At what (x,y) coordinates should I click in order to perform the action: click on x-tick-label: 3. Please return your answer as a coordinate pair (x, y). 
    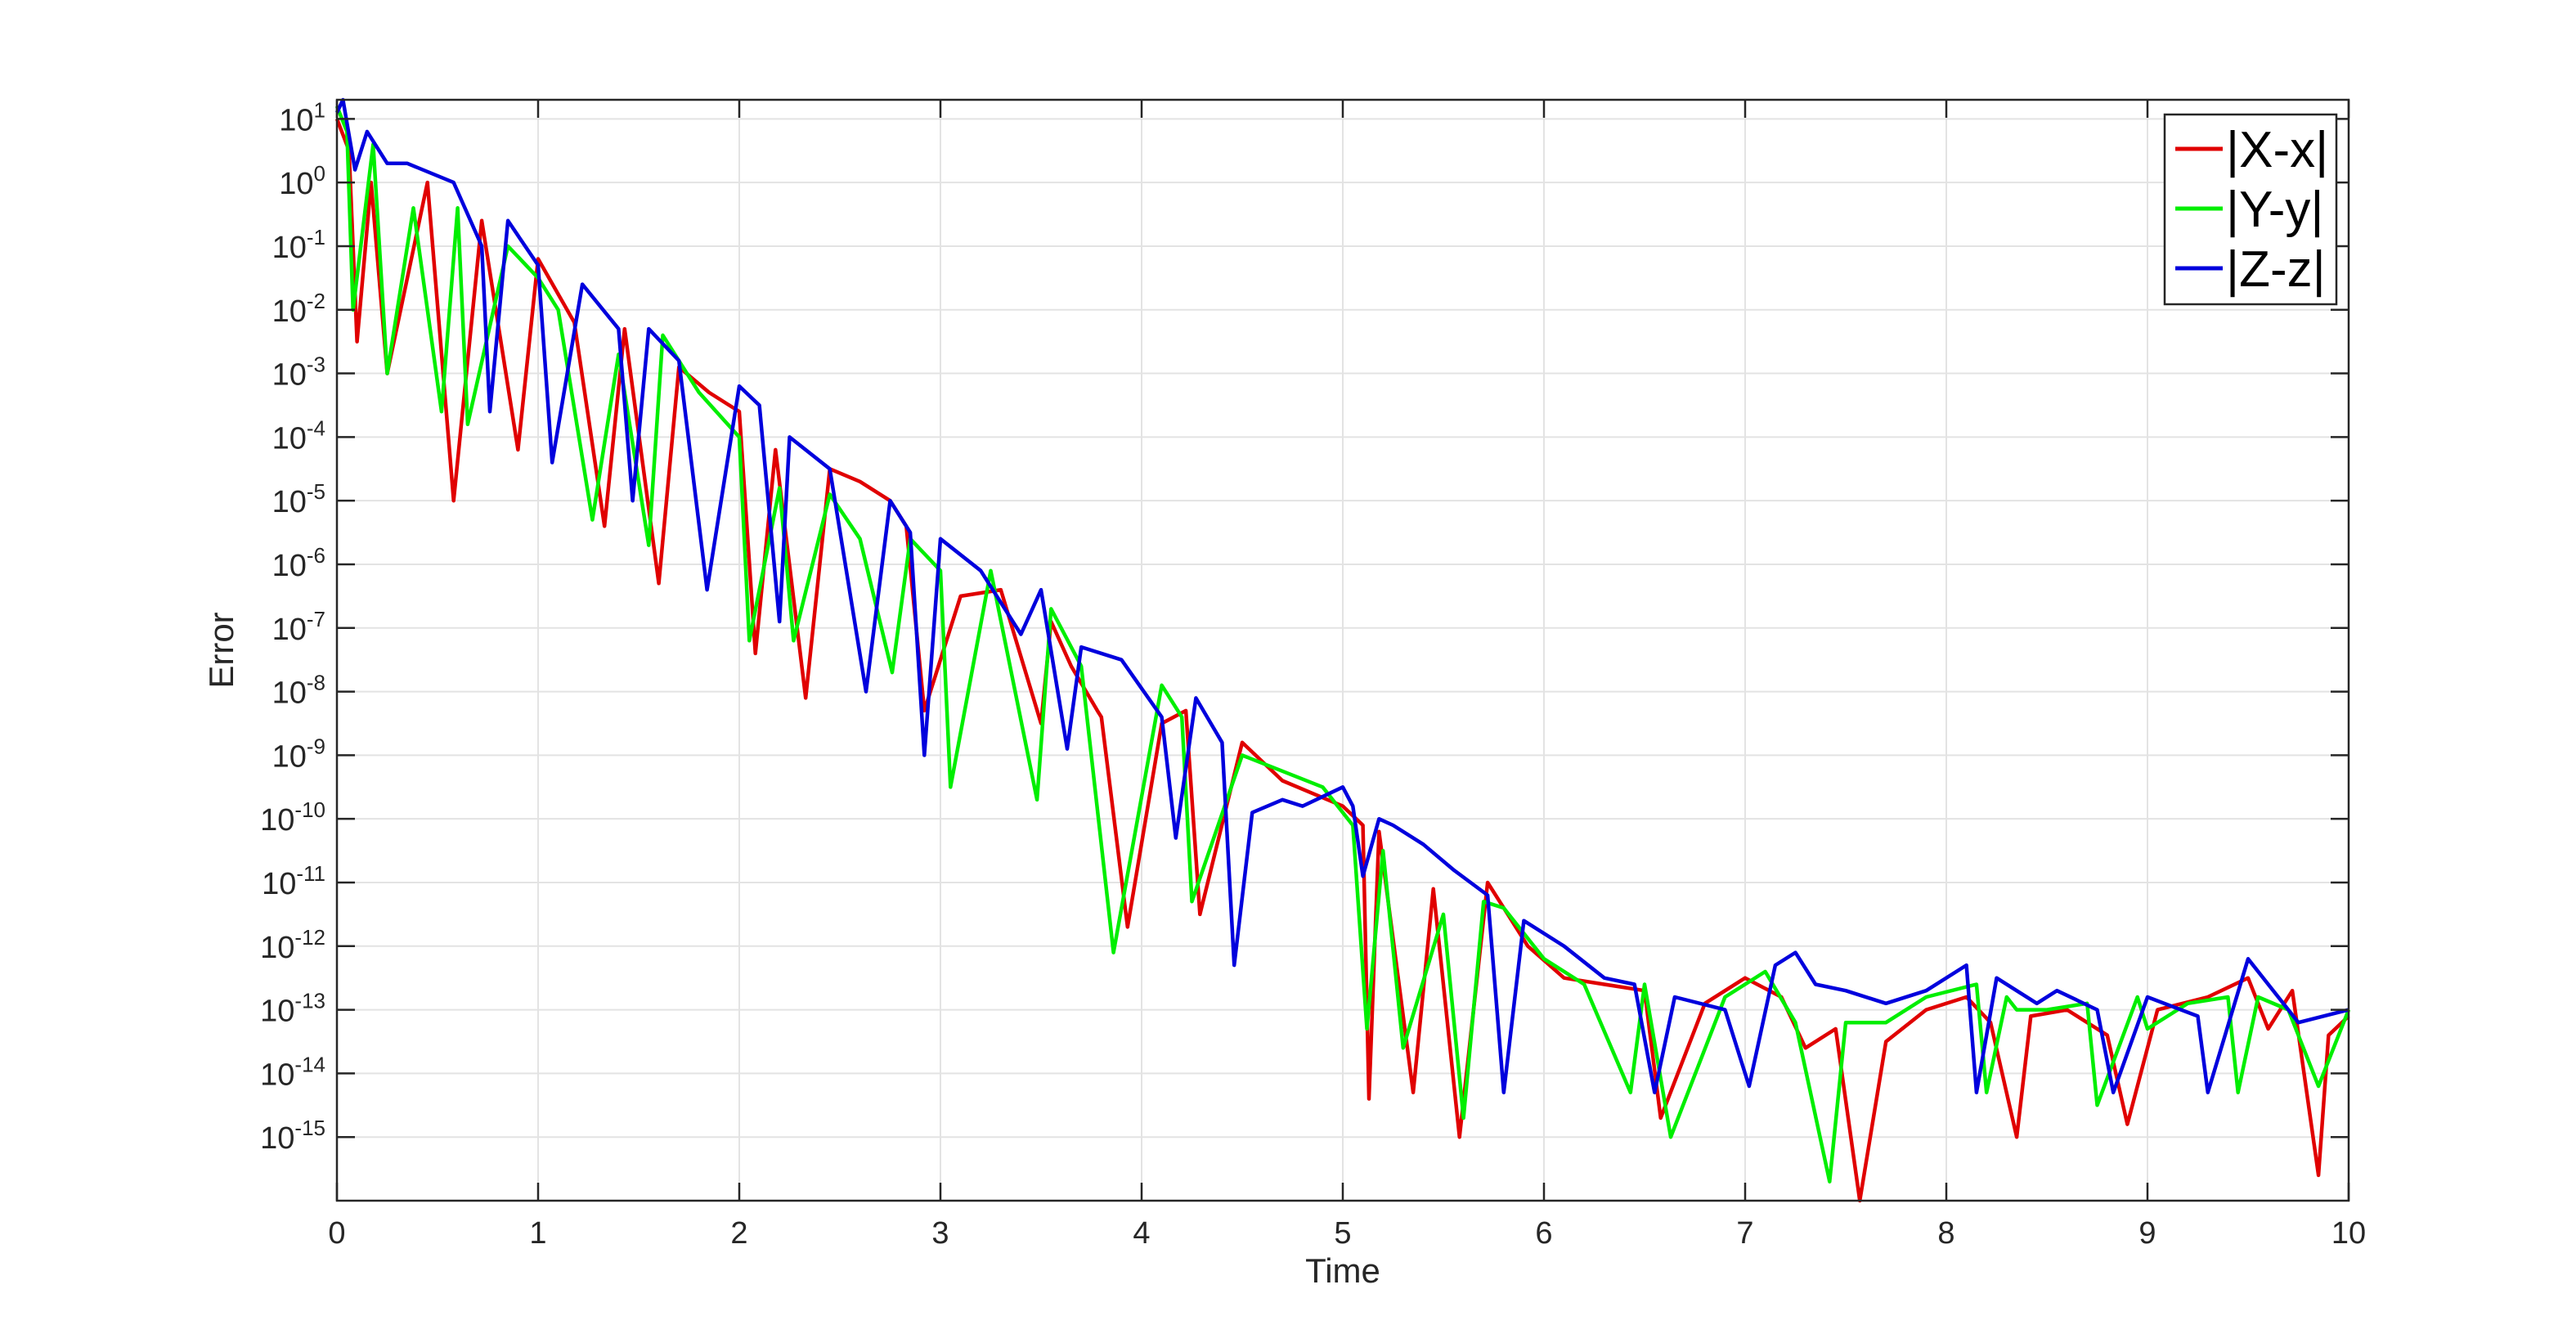
    Looking at the image, I should click on (940, 1233).